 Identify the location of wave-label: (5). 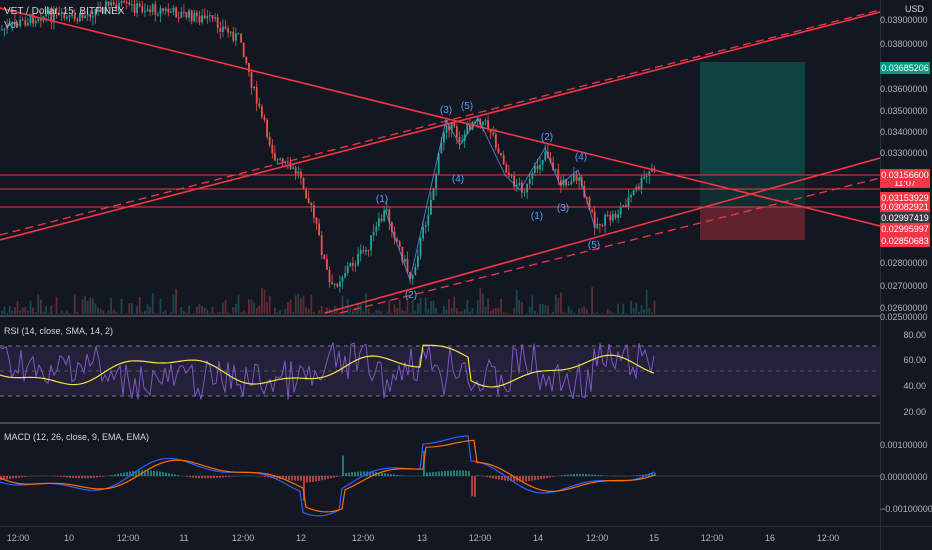
(467, 106).